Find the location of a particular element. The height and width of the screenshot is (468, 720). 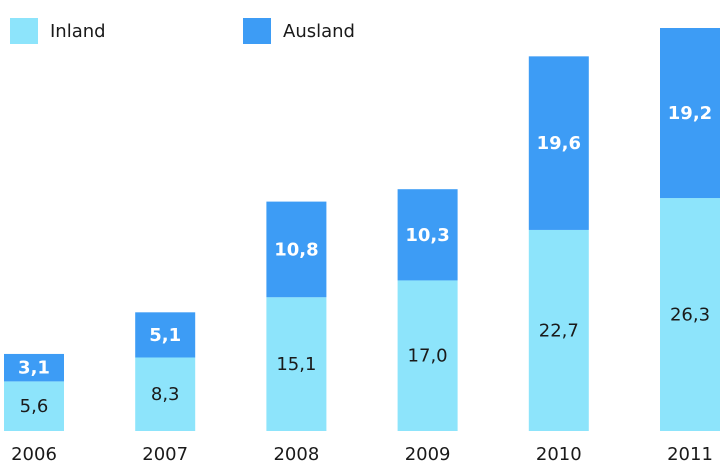

x-tick-label: 2010 is located at coordinates (559, 454).